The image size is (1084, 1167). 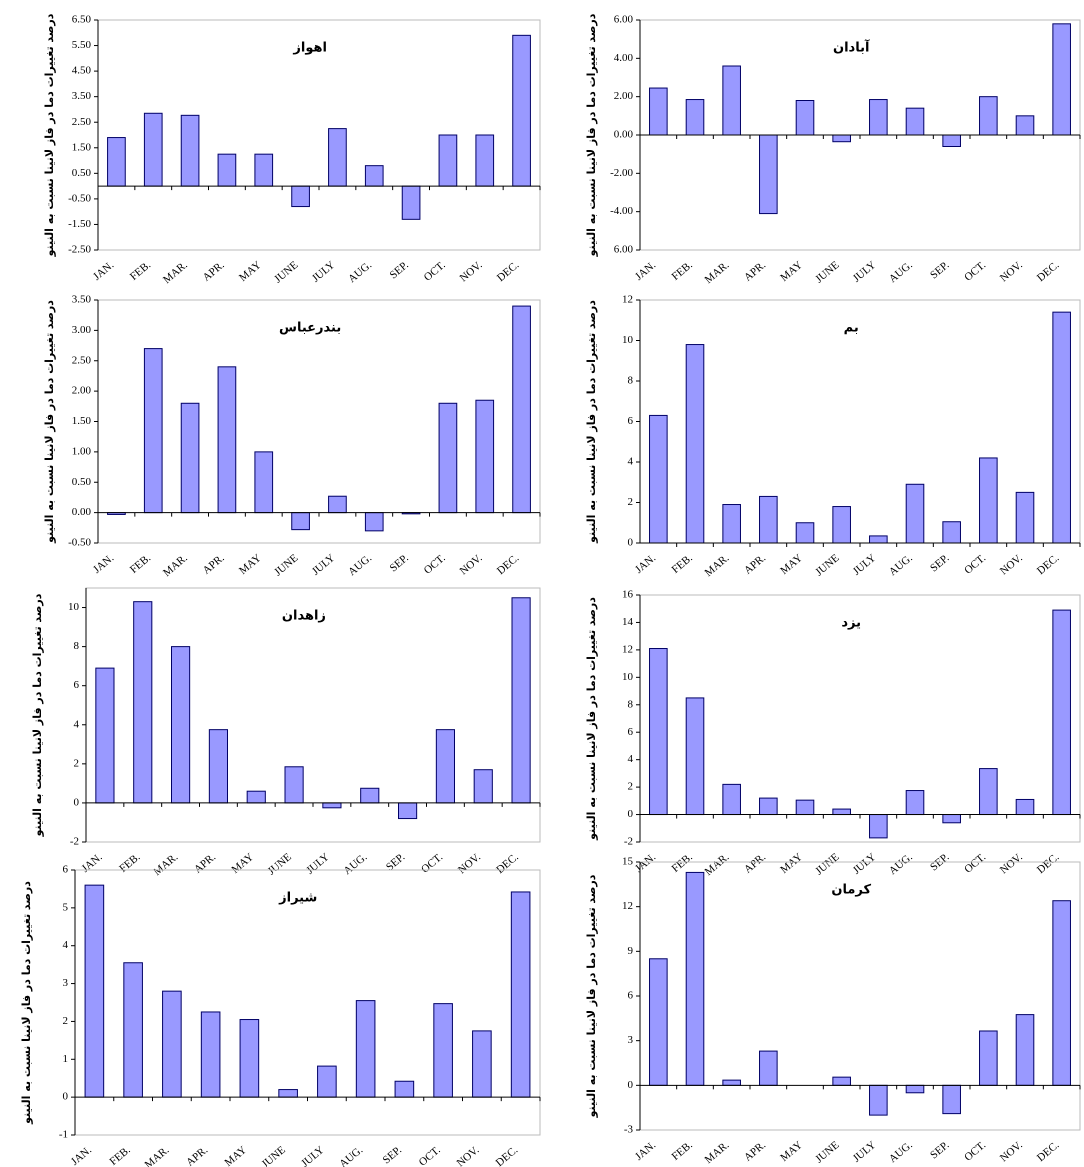 What do you see at coordinates (631, 1040) in the screenshot?
I see `y-tick-label: 3` at bounding box center [631, 1040].